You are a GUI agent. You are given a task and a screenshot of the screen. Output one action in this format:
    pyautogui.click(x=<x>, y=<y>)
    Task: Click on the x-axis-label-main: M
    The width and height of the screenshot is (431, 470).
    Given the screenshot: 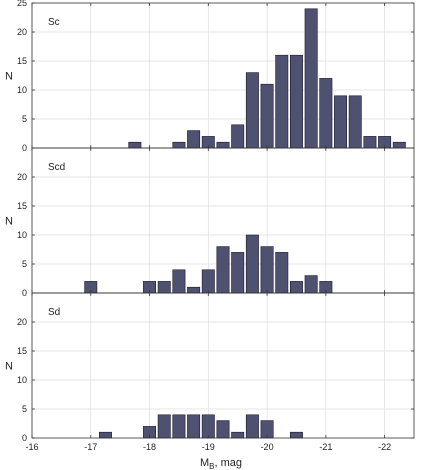 What is the action you would take?
    pyautogui.click(x=204, y=463)
    